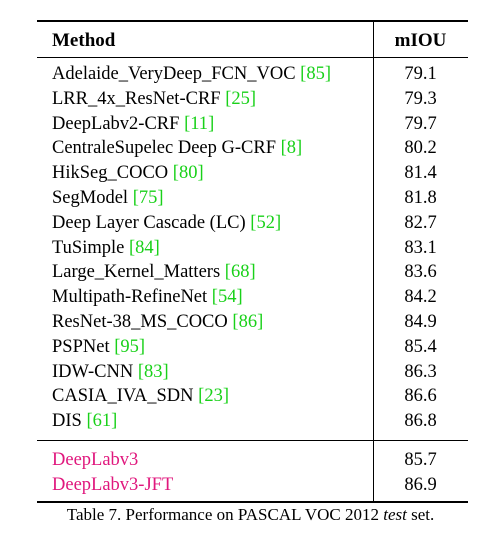  I want to click on table-row: LRR_4x_ResNet-CRF [25] 79.3, so click(250, 99).